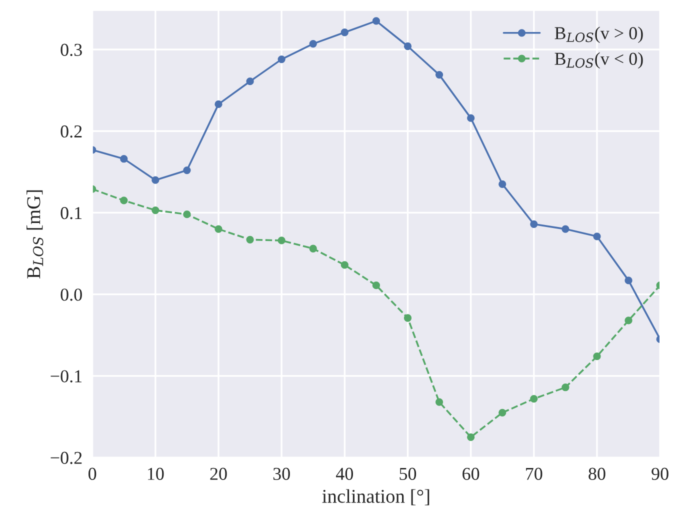 The height and width of the screenshot is (517, 684). What do you see at coordinates (376, 497) in the screenshot?
I see `x-axis-title: inclination [°]` at bounding box center [376, 497].